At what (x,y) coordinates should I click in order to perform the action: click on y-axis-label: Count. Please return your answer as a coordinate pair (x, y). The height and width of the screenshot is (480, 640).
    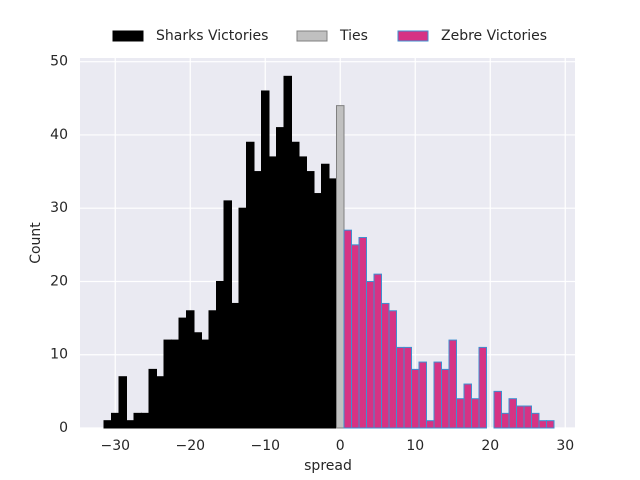
    Looking at the image, I should click on (36, 243).